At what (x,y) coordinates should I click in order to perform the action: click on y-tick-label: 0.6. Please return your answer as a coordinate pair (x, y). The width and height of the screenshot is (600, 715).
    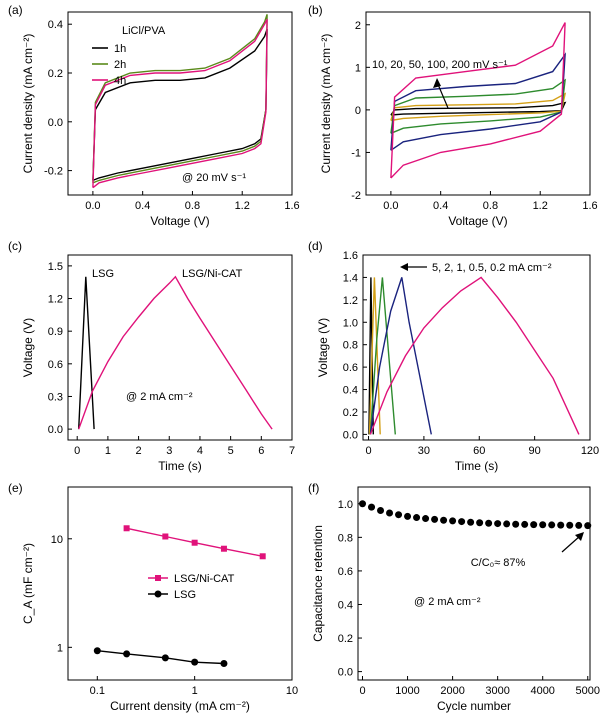
    Looking at the image, I should click on (55, 365).